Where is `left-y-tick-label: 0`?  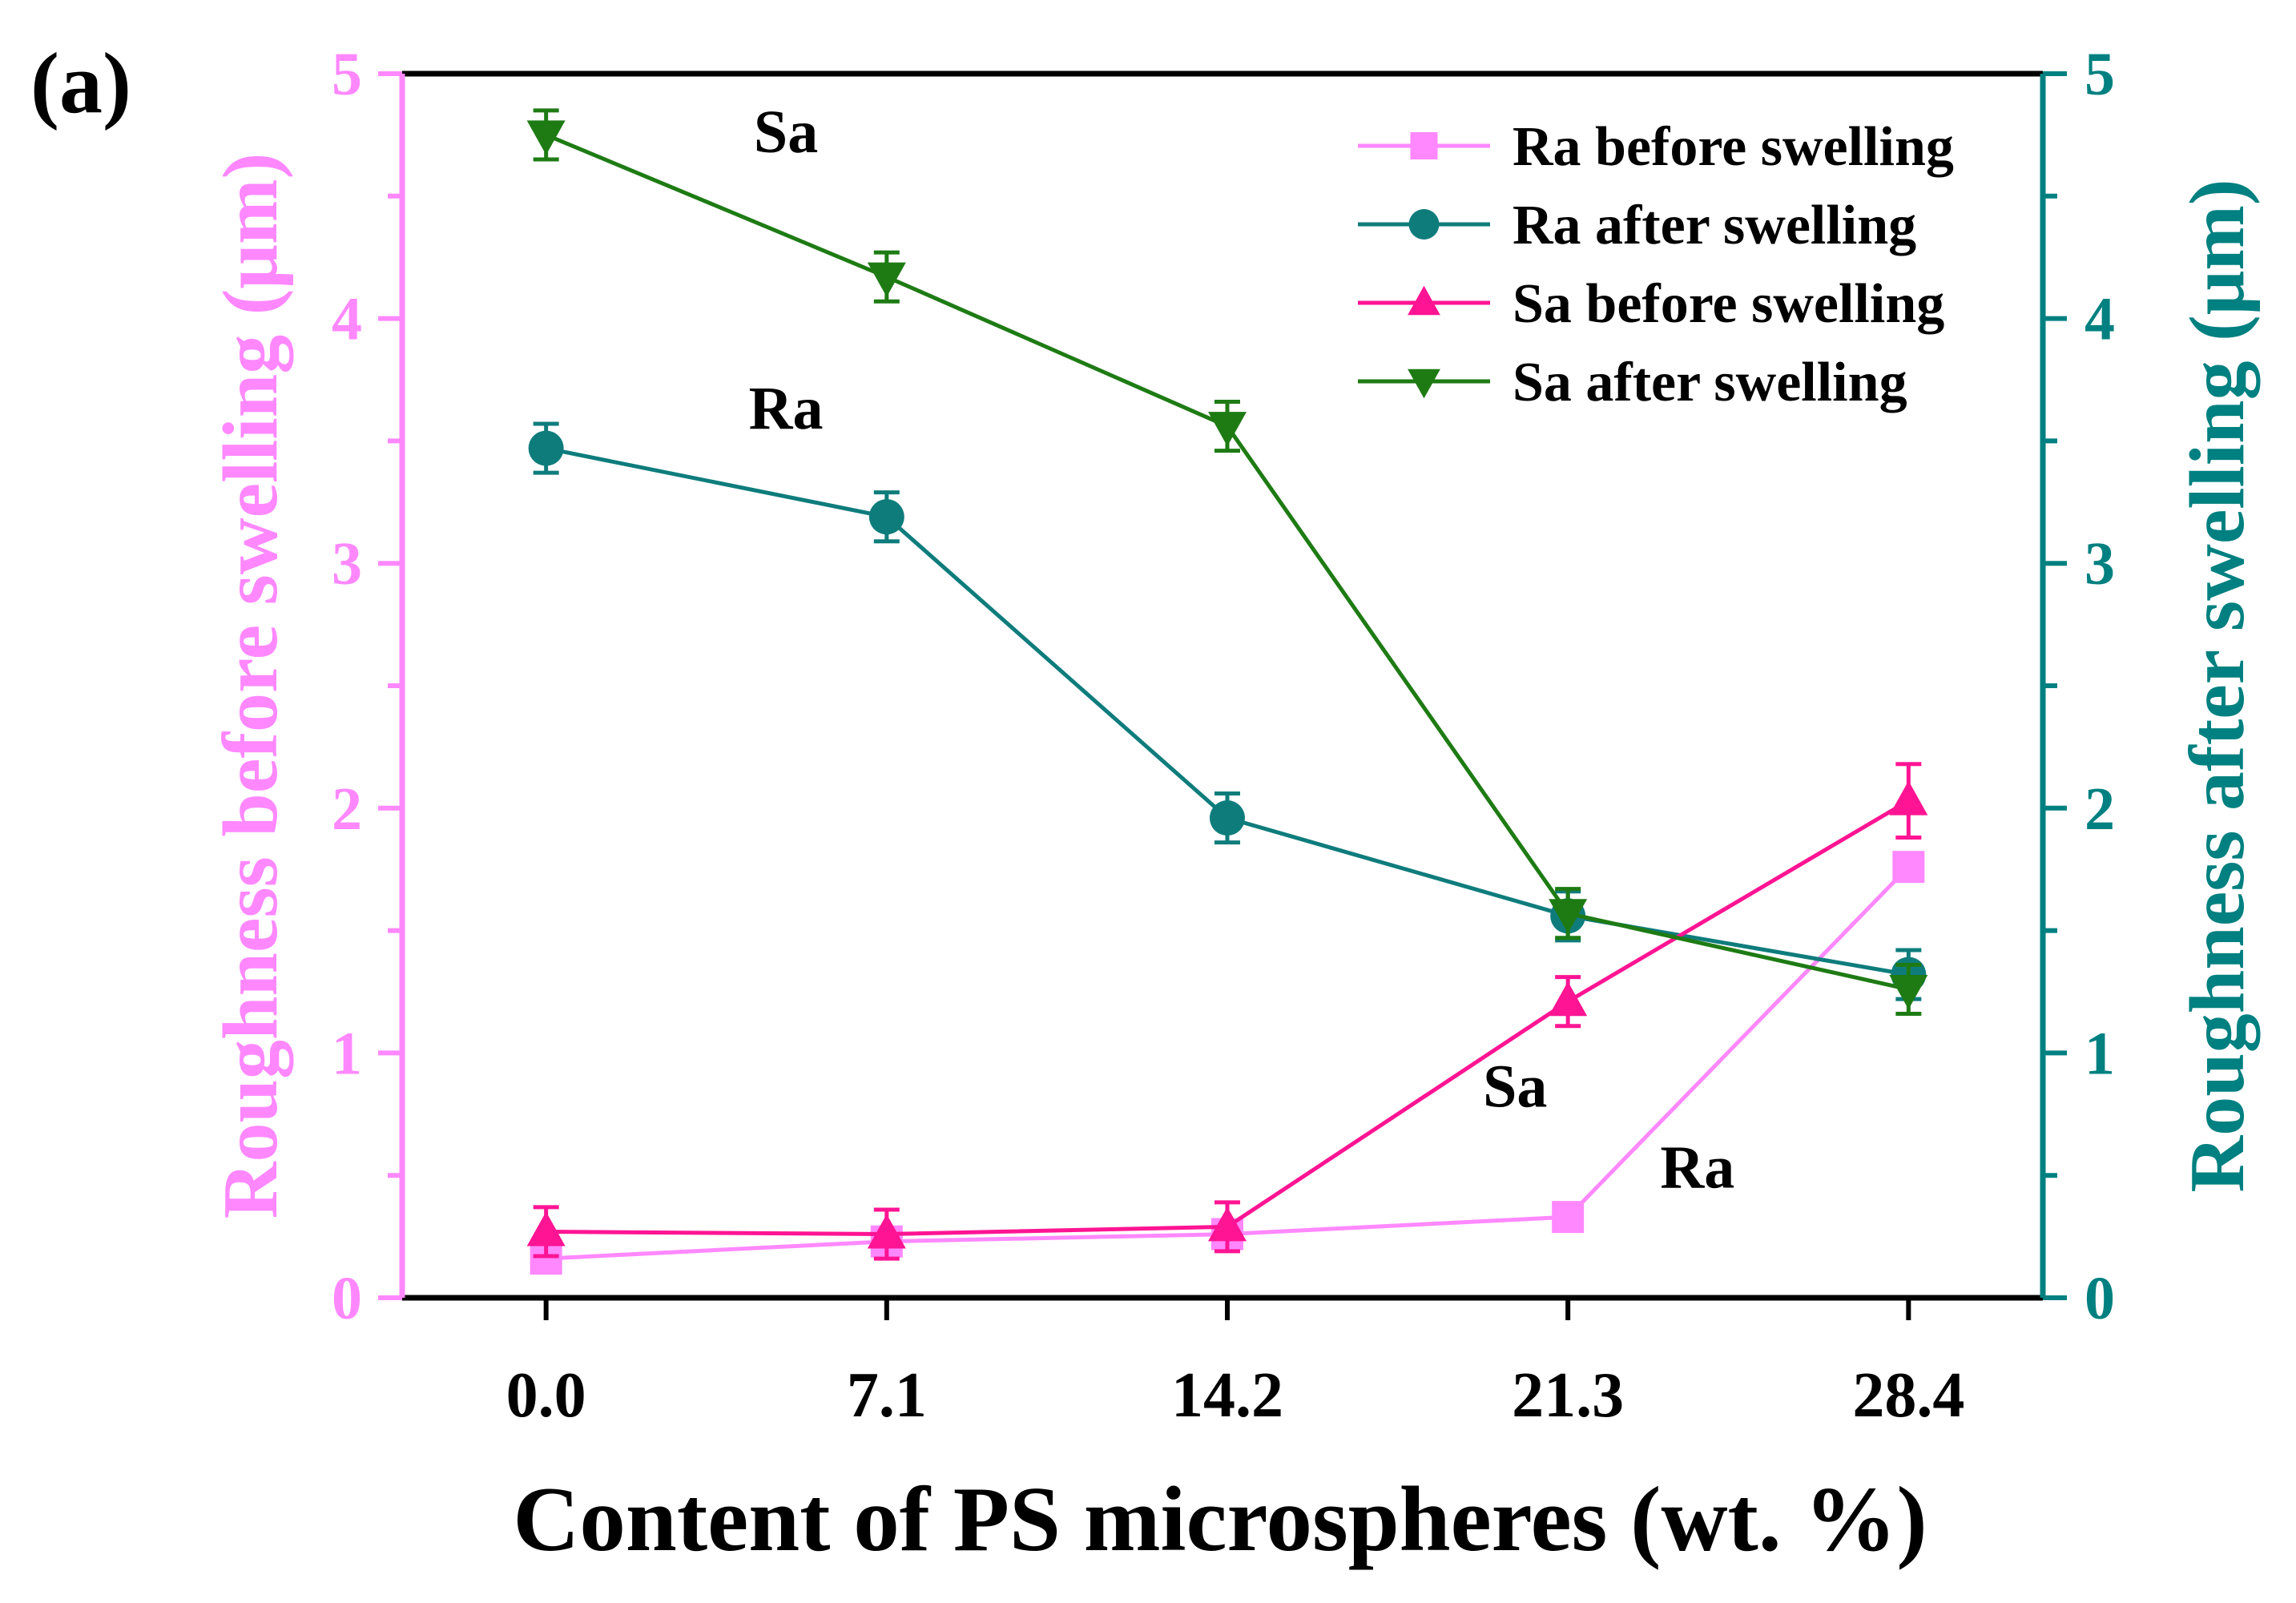
left-y-tick-label: 0 is located at coordinates (347, 1299).